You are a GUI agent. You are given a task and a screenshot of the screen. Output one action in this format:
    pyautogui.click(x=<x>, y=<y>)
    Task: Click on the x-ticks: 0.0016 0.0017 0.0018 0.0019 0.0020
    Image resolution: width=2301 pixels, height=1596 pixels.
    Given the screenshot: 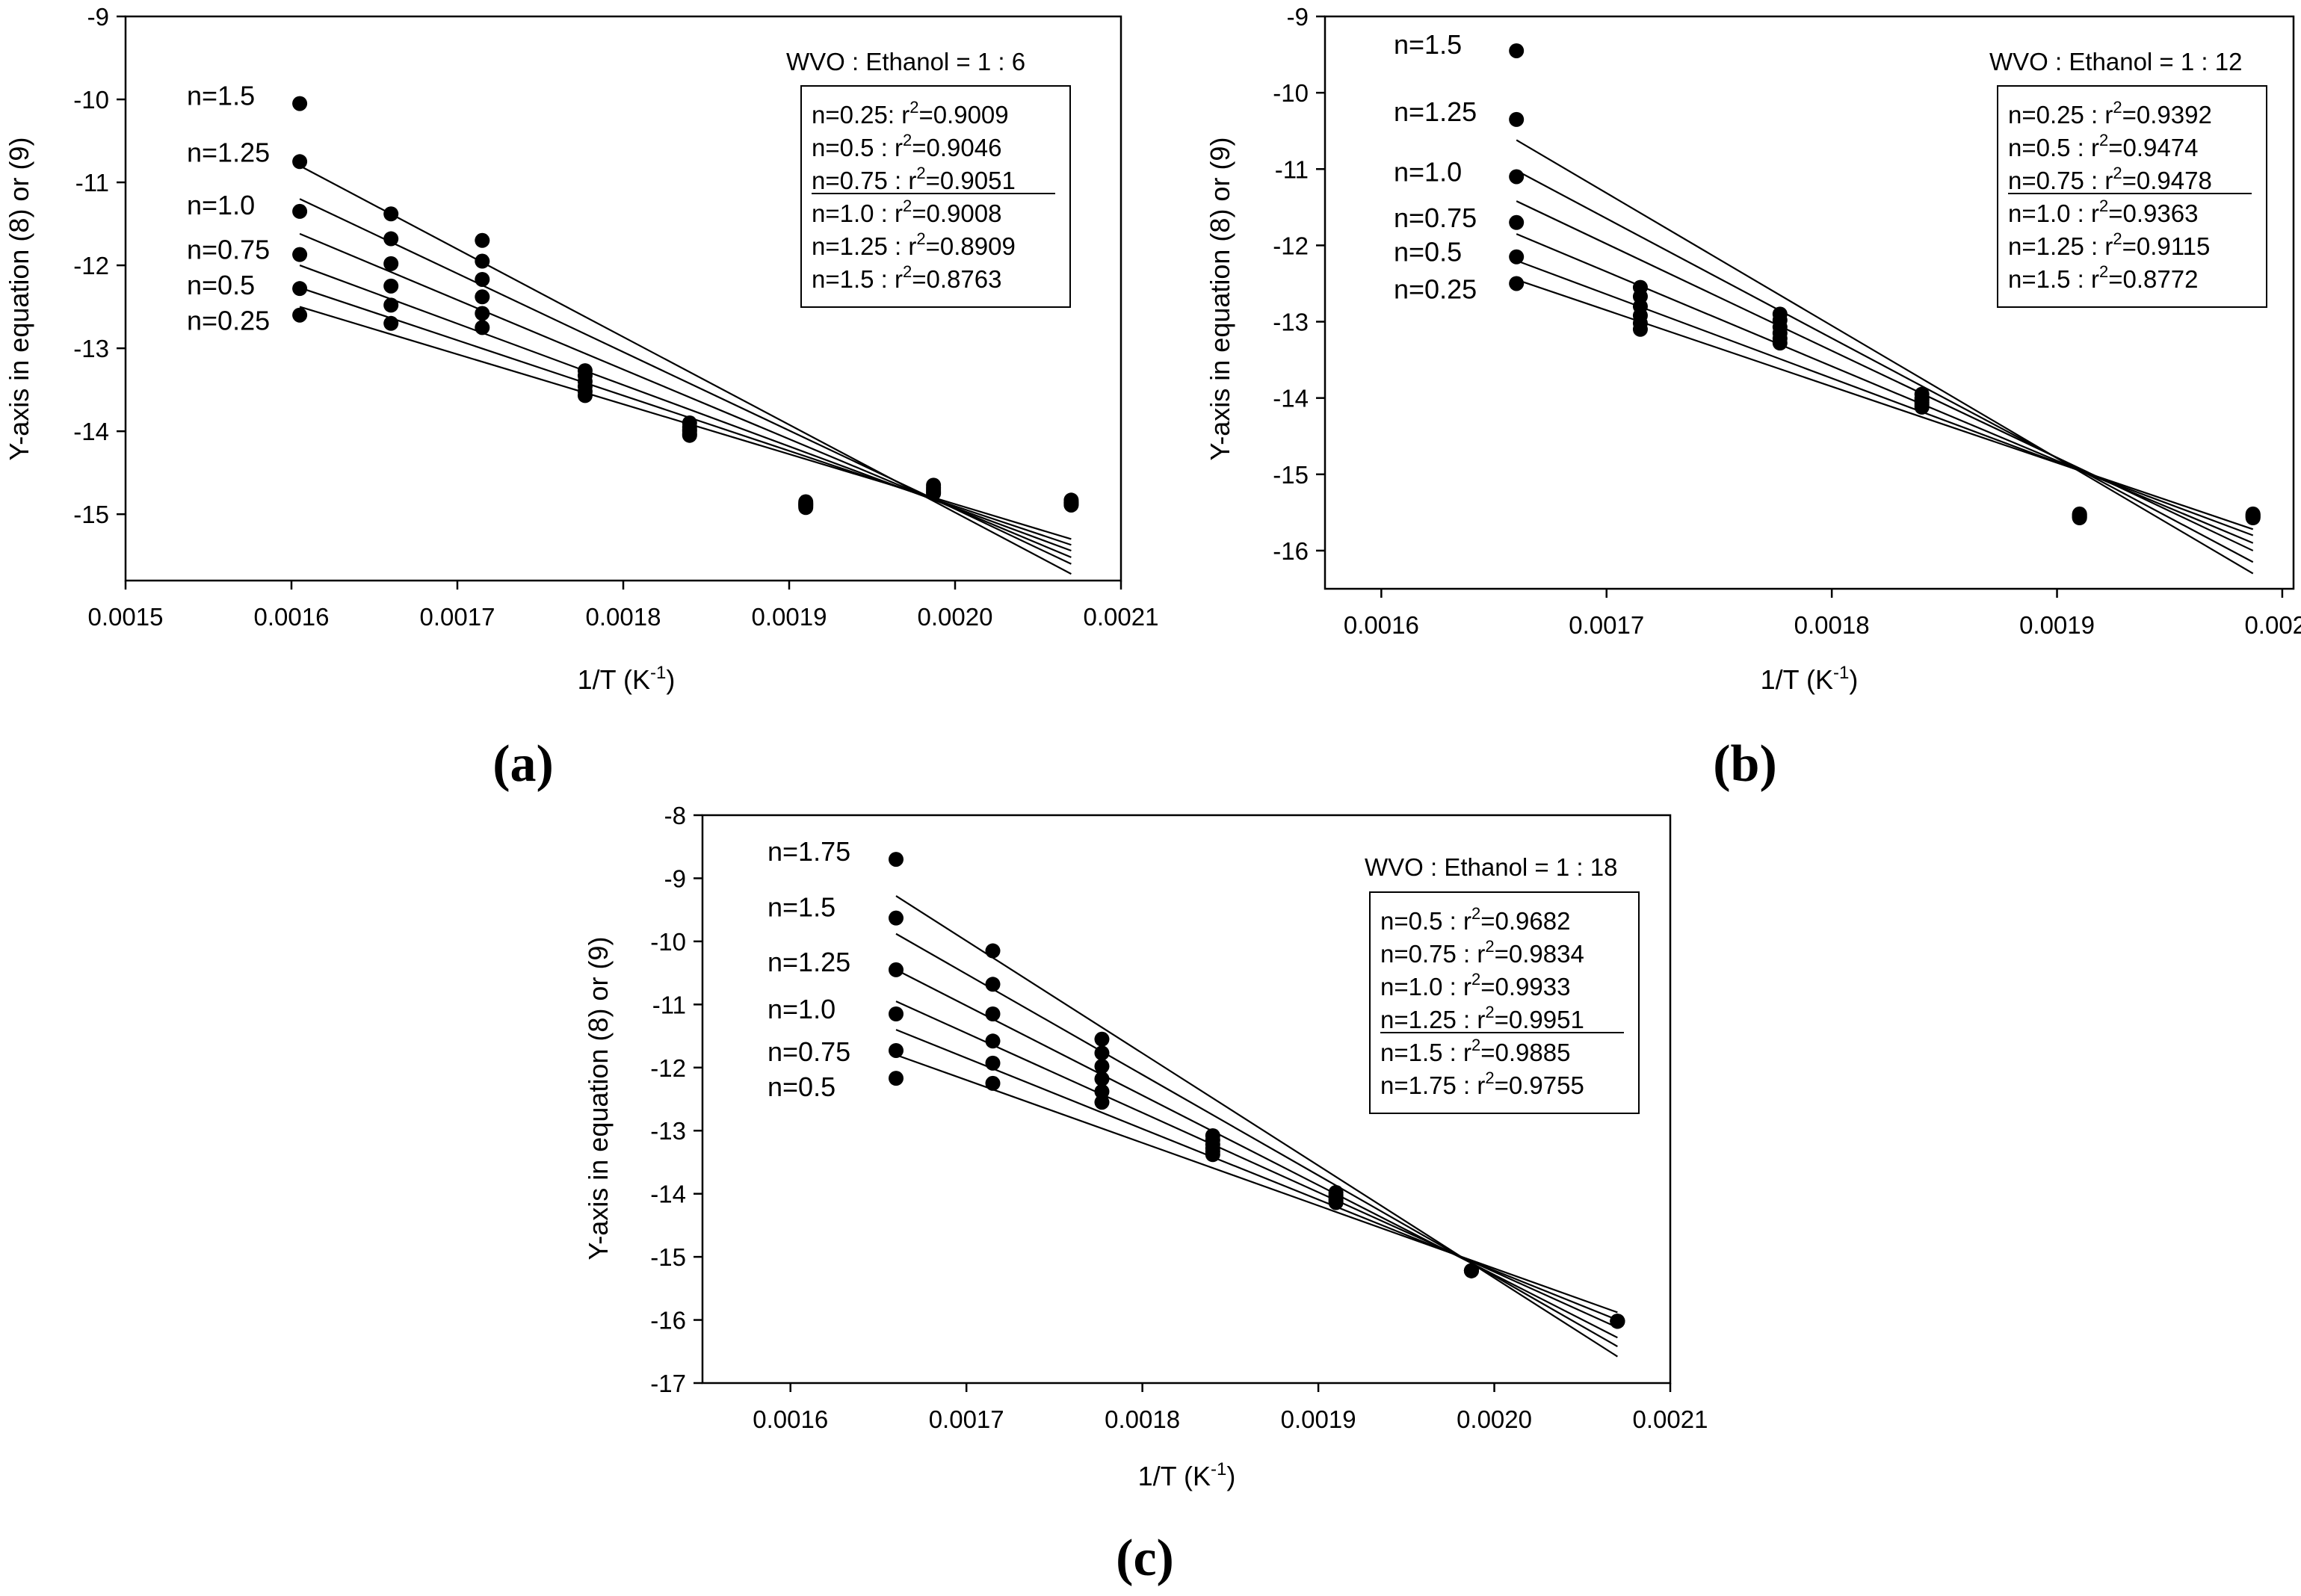 What is the action you would take?
    pyautogui.click(x=1822, y=614)
    